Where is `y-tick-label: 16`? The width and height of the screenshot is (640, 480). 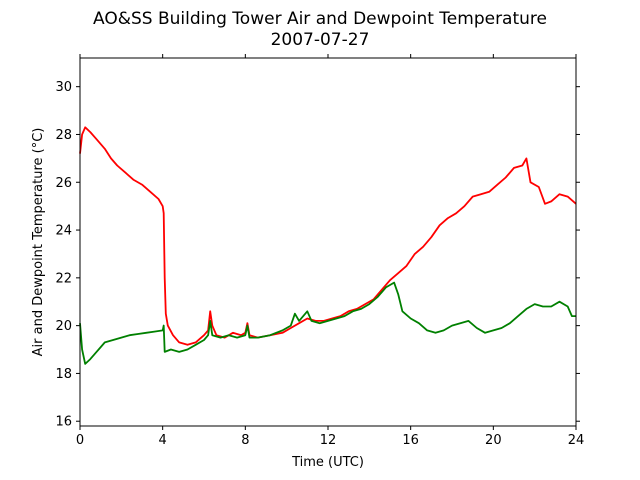 y-tick-label: 16 is located at coordinates (63, 422).